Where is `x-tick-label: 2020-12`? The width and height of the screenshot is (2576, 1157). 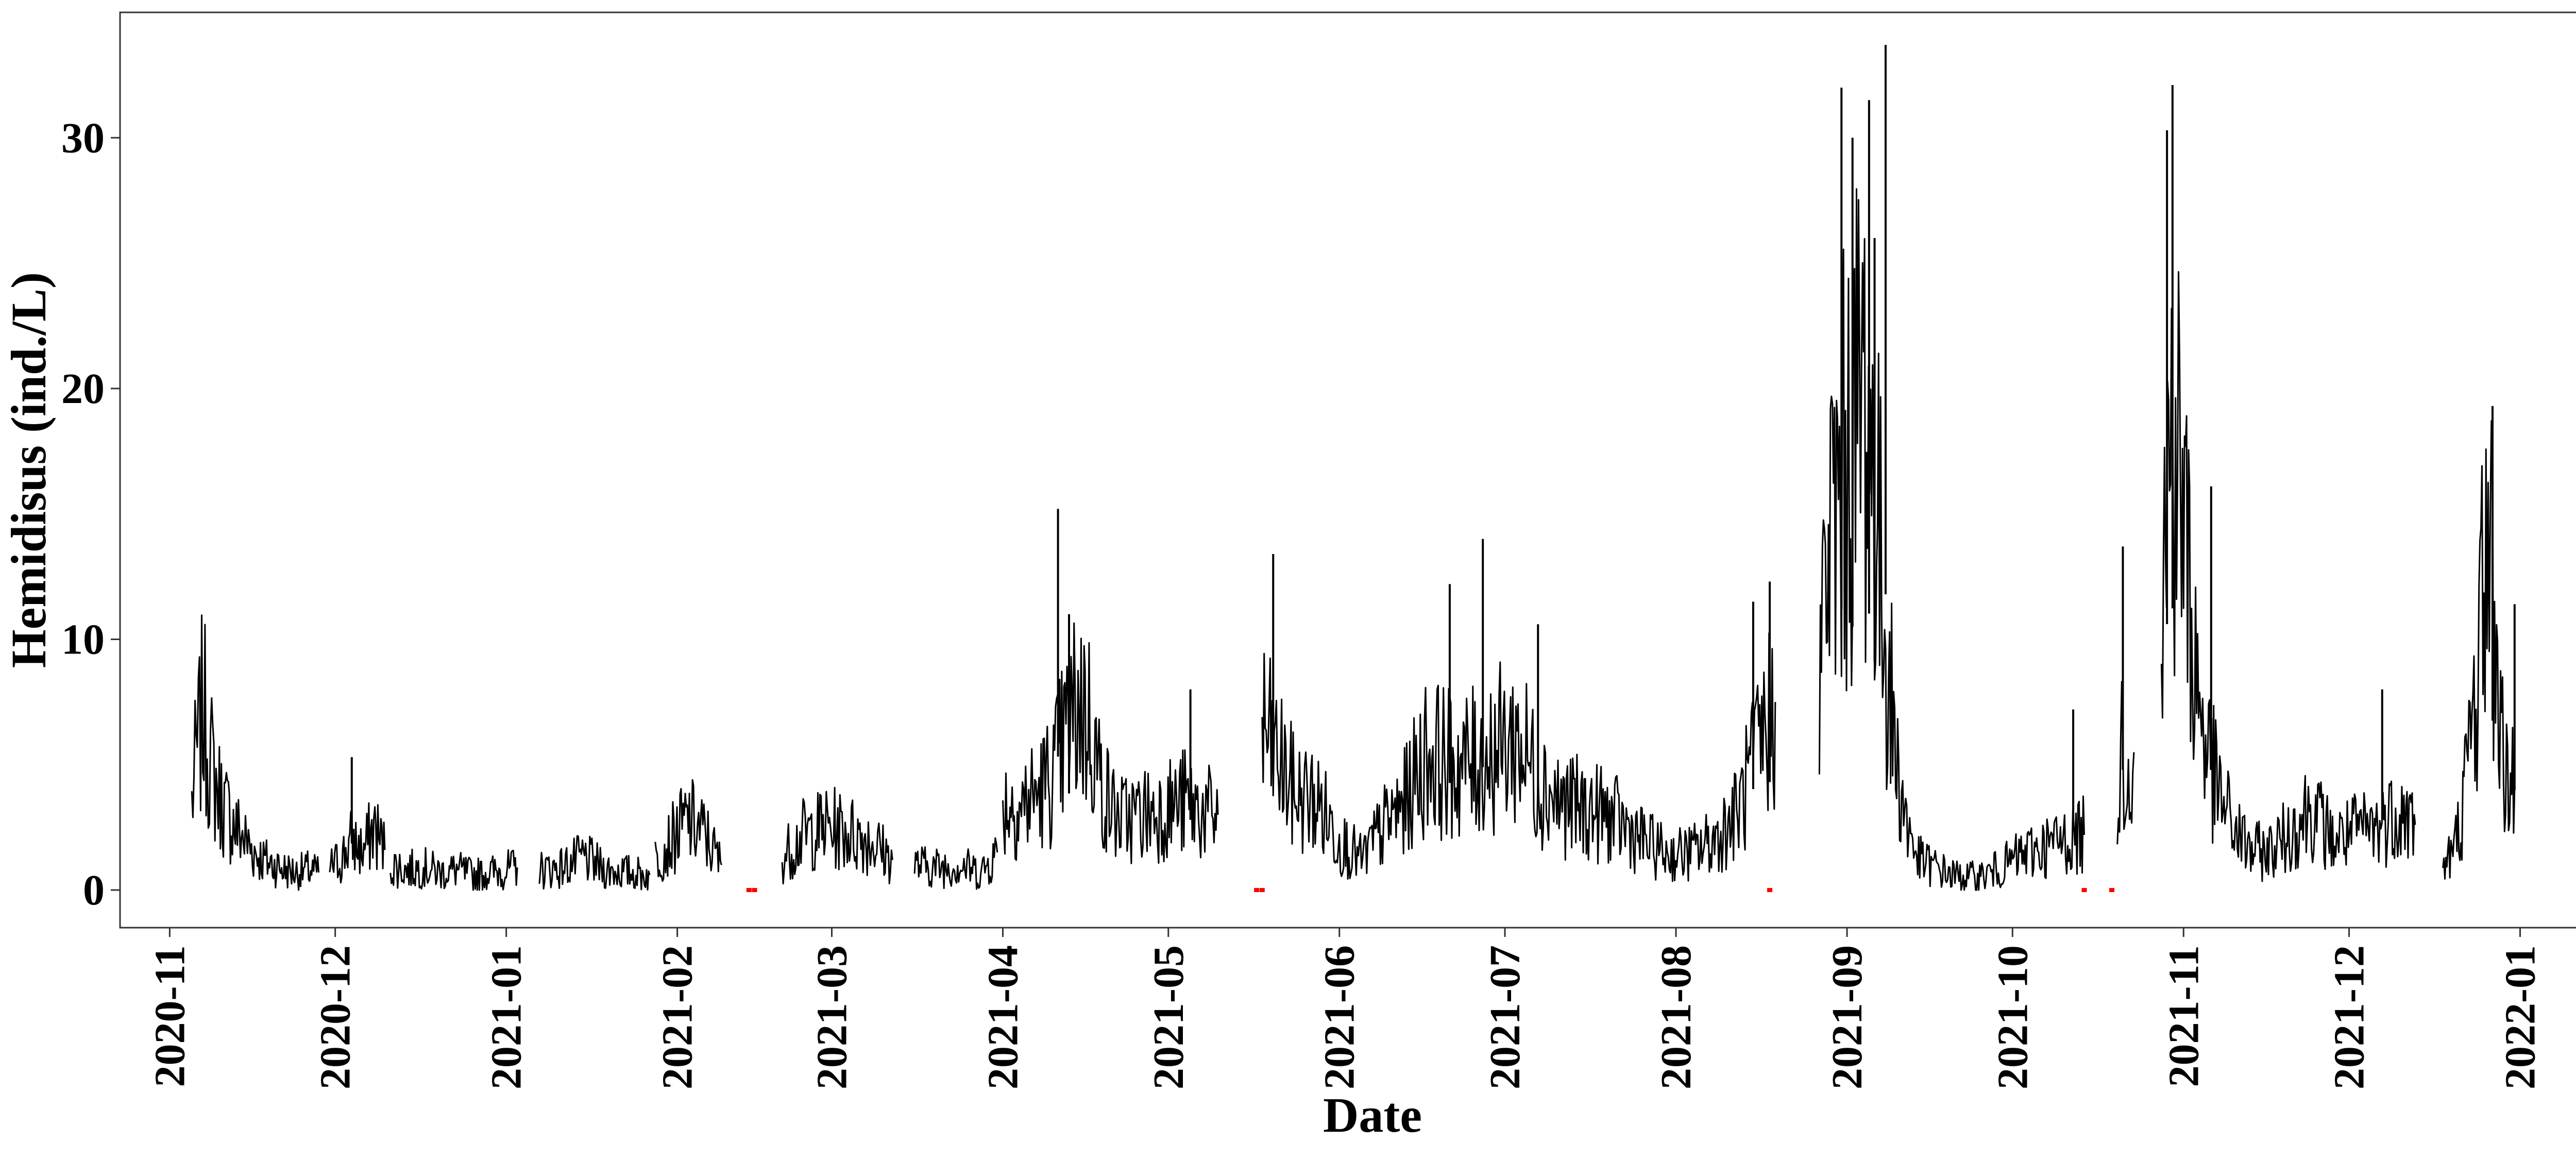
x-tick-label: 2020-12 is located at coordinates (336, 1017).